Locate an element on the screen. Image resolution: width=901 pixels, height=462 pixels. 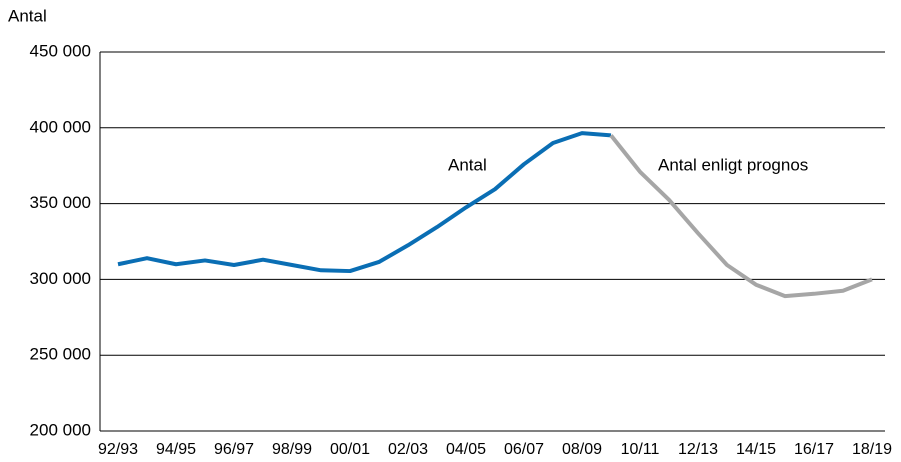
x-tick-label: 16/17 is located at coordinates (814, 449).